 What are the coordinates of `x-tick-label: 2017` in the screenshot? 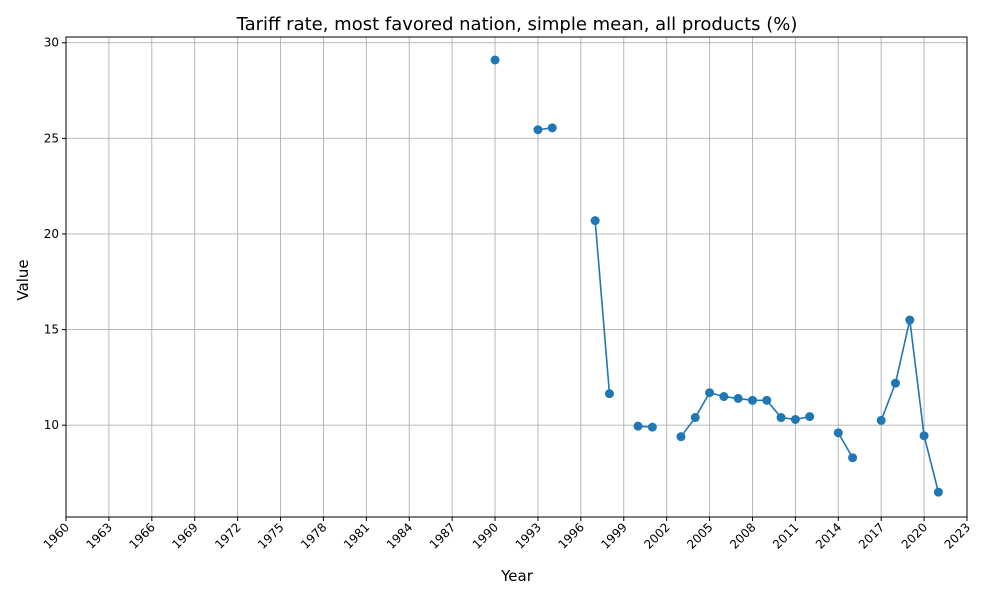 It's located at (871, 535).